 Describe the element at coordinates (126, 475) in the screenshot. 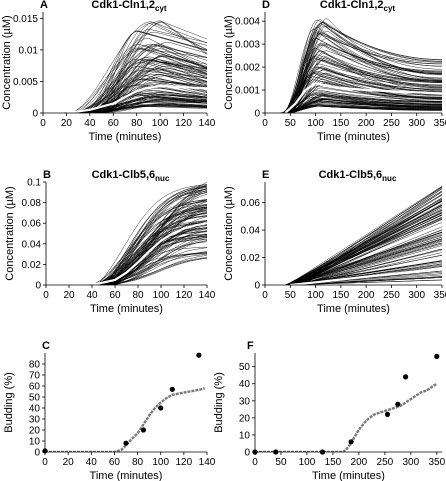

I see `x-axis-label: Time (minutes)` at that location.